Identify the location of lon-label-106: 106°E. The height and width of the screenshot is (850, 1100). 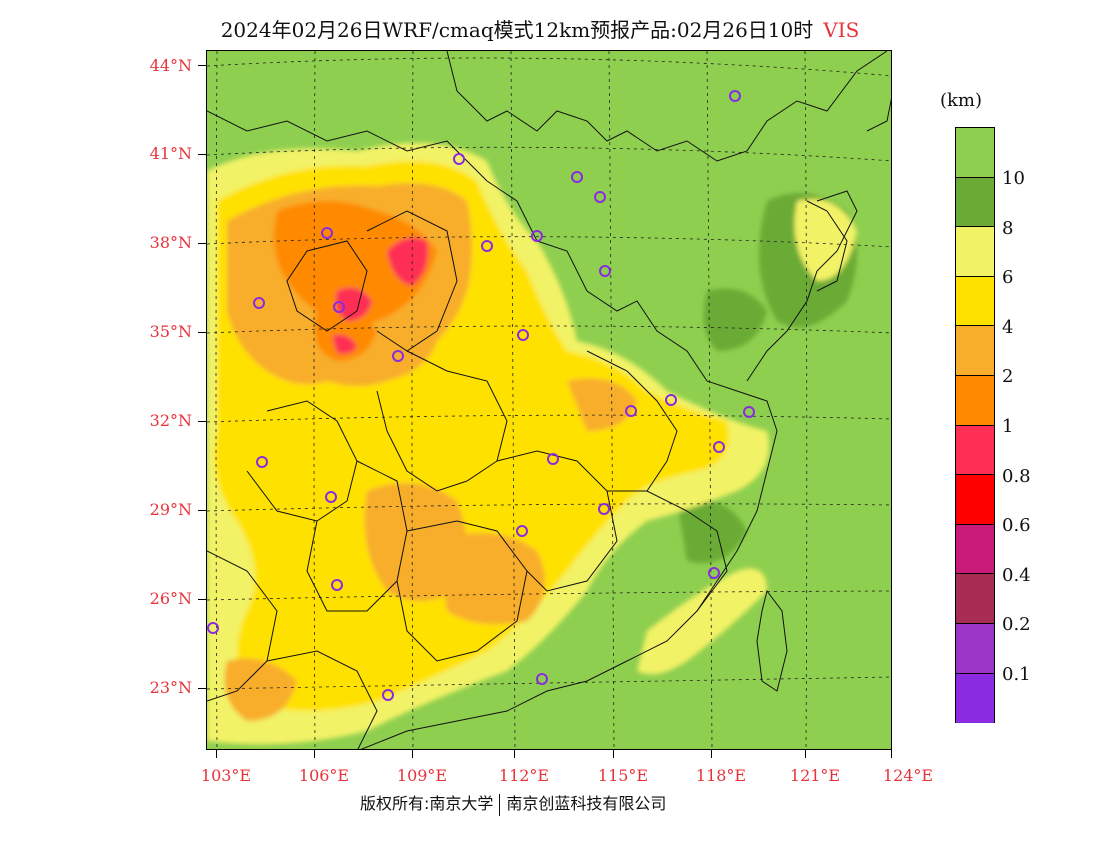
(324, 775).